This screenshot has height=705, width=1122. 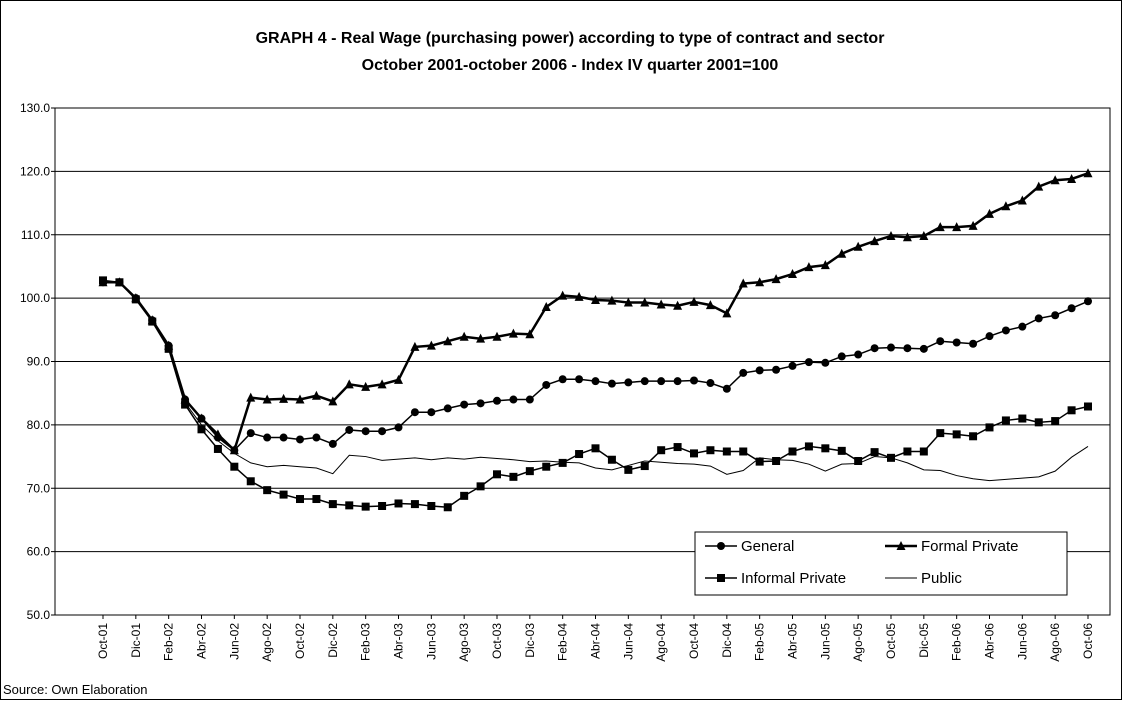 What do you see at coordinates (39, 488) in the screenshot?
I see `y-tick-label: 70.0` at bounding box center [39, 488].